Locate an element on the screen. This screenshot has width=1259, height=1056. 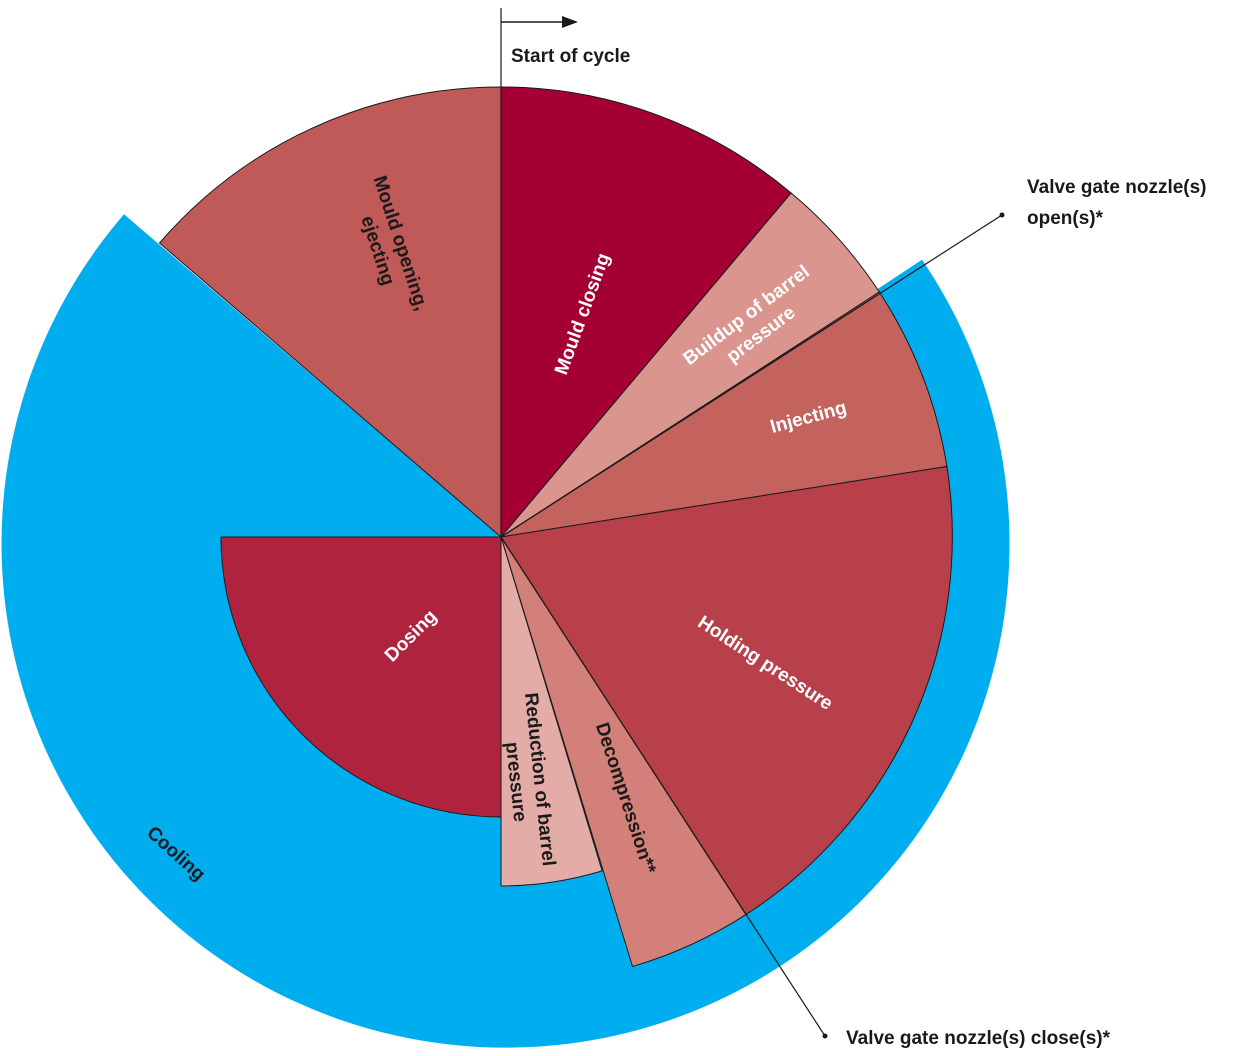
dosing-outer-segment is located at coordinates (361, 677).